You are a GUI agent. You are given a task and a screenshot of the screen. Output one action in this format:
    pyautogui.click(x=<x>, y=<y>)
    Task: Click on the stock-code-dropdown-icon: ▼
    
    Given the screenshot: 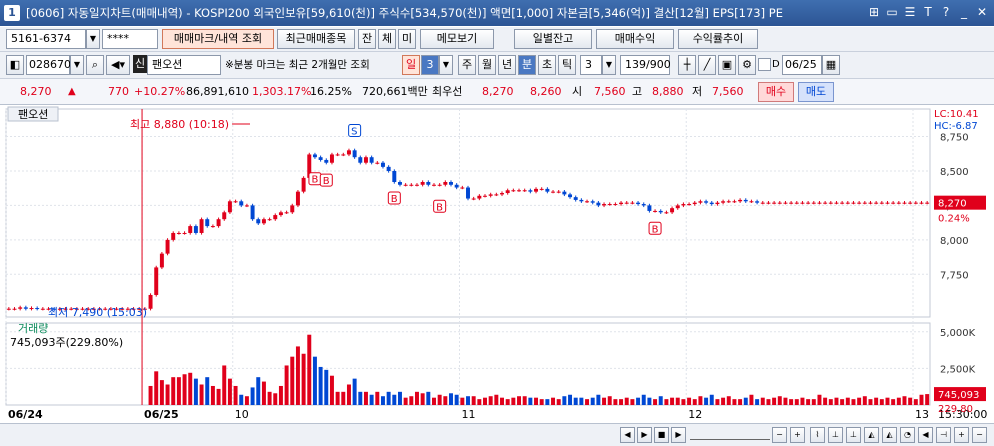 What is the action you would take?
    pyautogui.click(x=77, y=65)
    